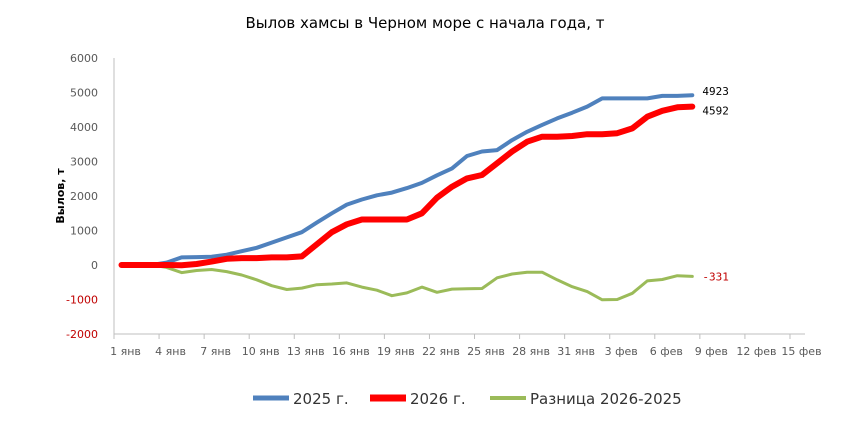  What do you see at coordinates (215, 351) in the screenshot?
I see `x-tick-label: 7 янв` at bounding box center [215, 351].